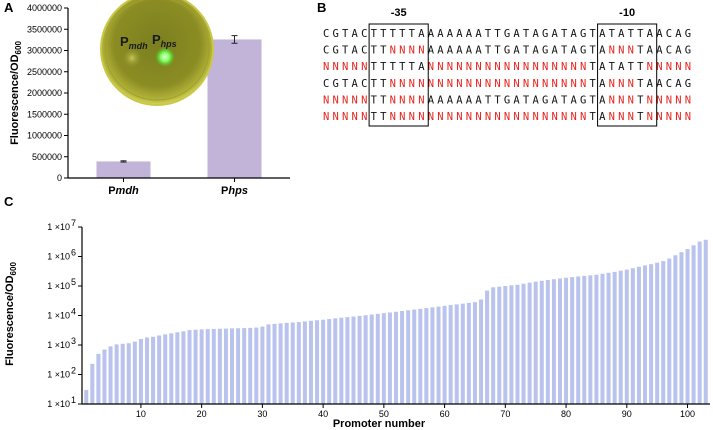  What do you see at coordinates (132, 58) in the screenshot?
I see `plate-spot-mdh` at bounding box center [132, 58].